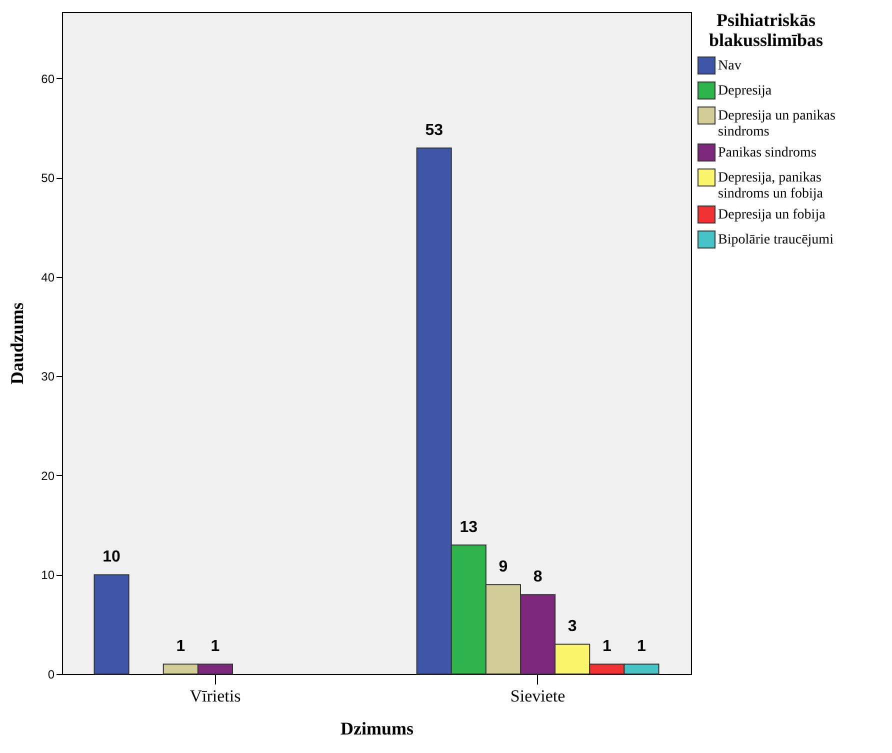 This screenshot has height=753, width=892. Describe the element at coordinates (772, 215) in the screenshot. I see `legend-label: Depresija un fobija` at that location.